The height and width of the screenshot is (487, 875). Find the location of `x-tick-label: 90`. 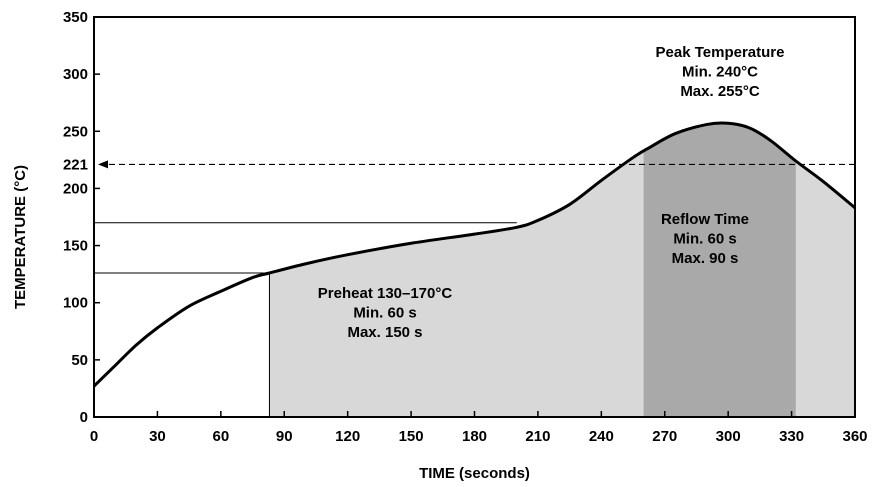

x-tick-label: 90 is located at coordinates (284, 436).